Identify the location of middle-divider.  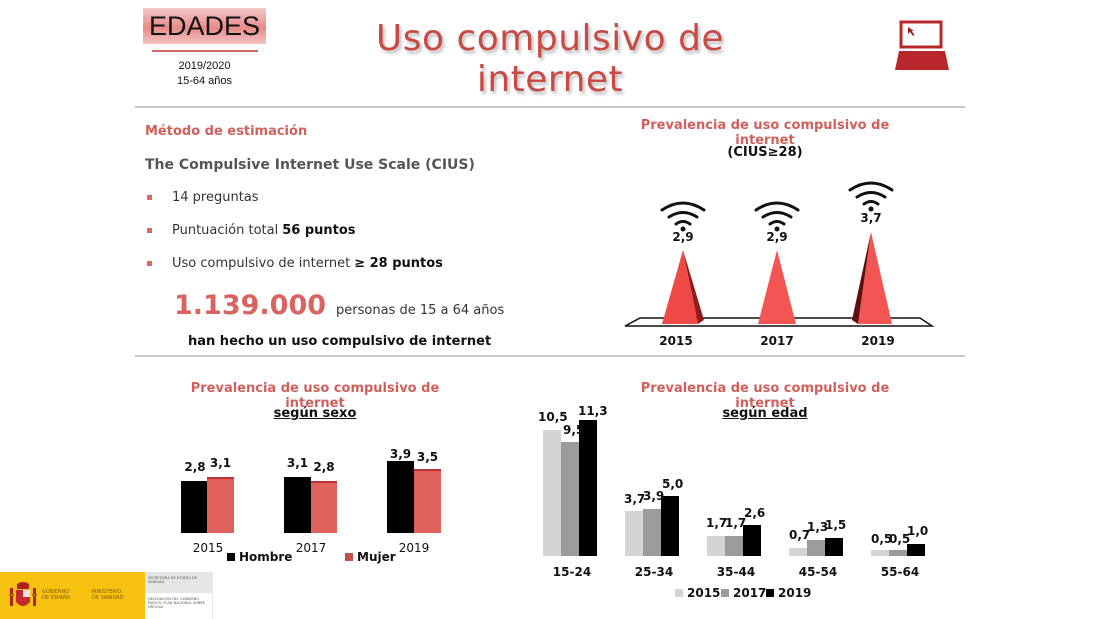
(550, 356).